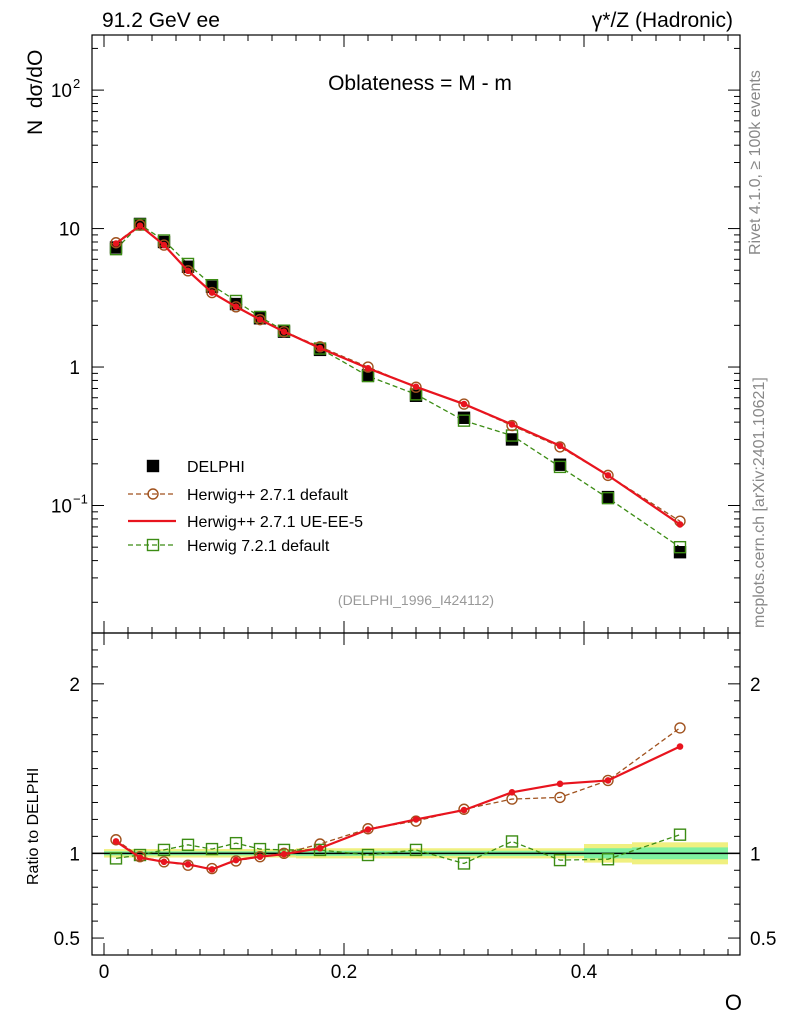 The image size is (786, 1024). What do you see at coordinates (74, 854) in the screenshot?
I see `ratio-tick-label-left: 1` at bounding box center [74, 854].